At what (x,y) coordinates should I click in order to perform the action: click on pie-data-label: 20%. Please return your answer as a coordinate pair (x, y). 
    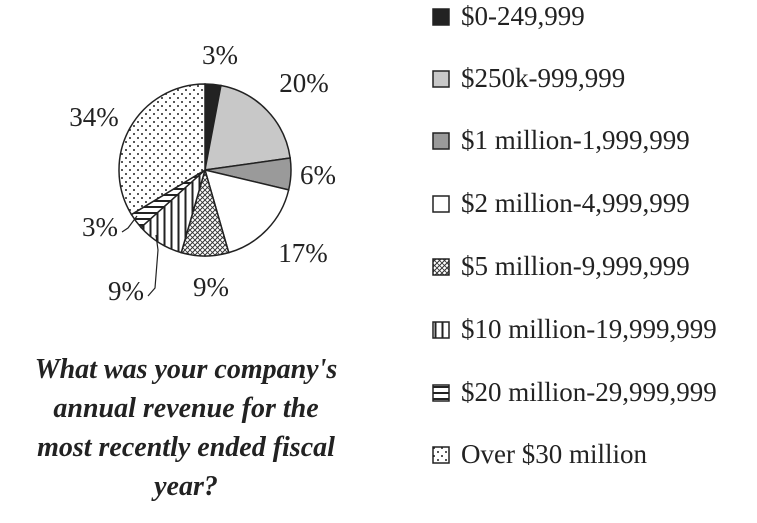
    Looking at the image, I should click on (304, 83).